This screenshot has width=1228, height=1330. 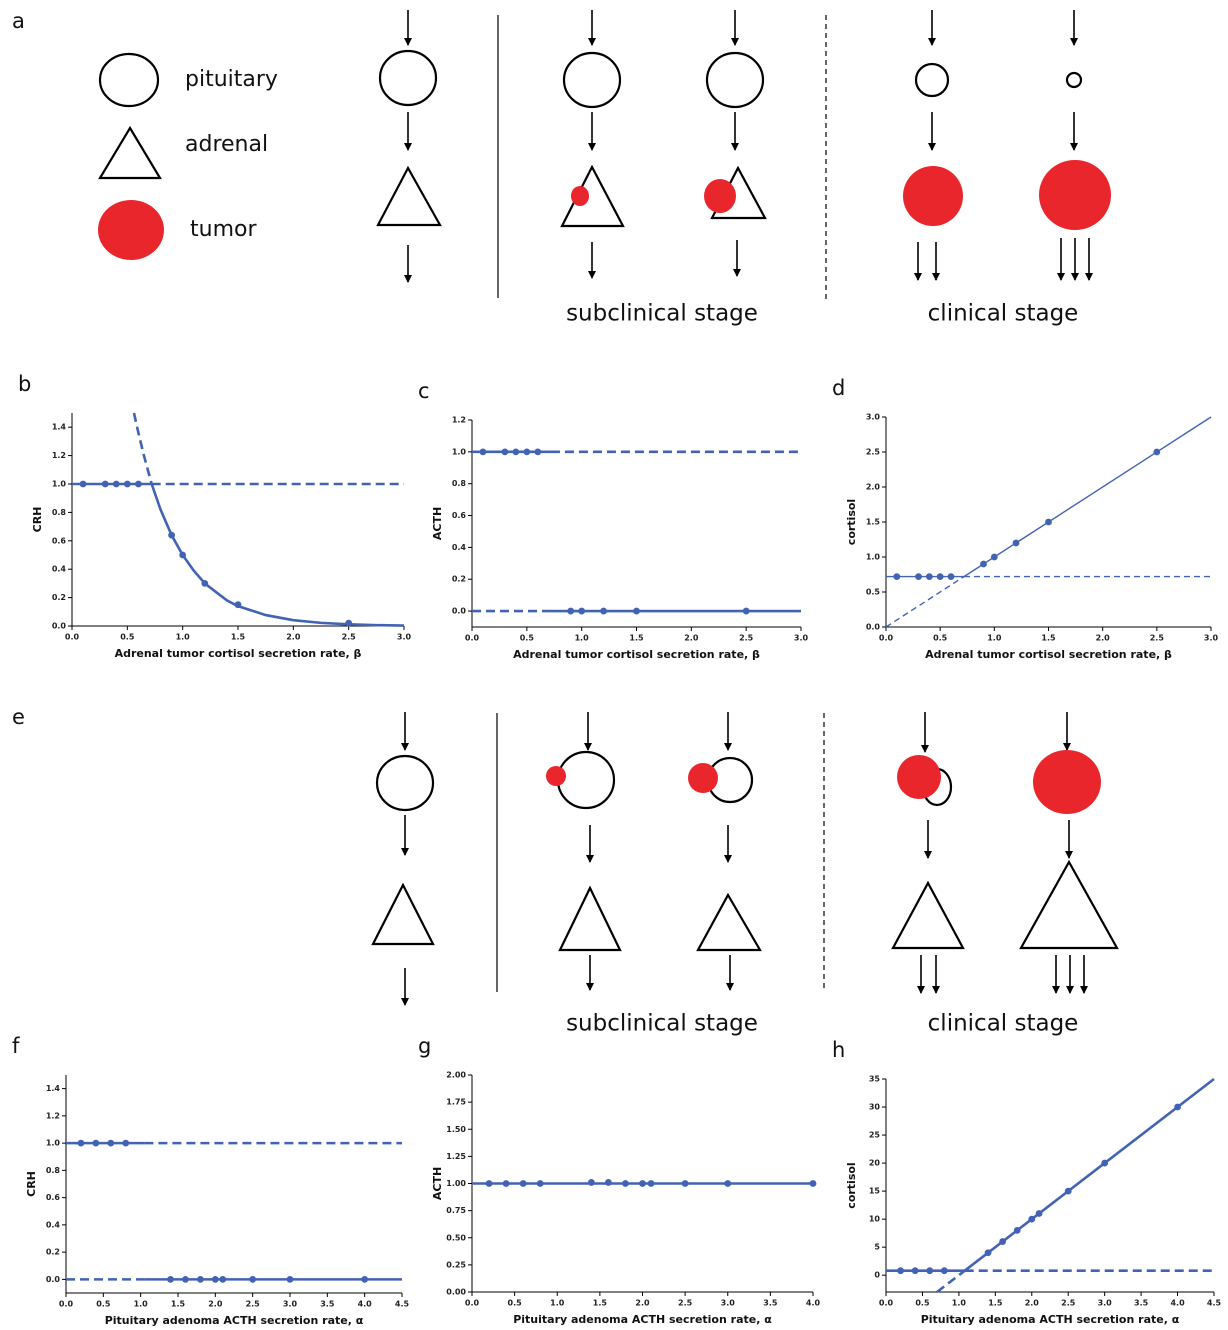 What do you see at coordinates (59, 626) in the screenshot?
I see `y-tick-label: 0.0` at bounding box center [59, 626].